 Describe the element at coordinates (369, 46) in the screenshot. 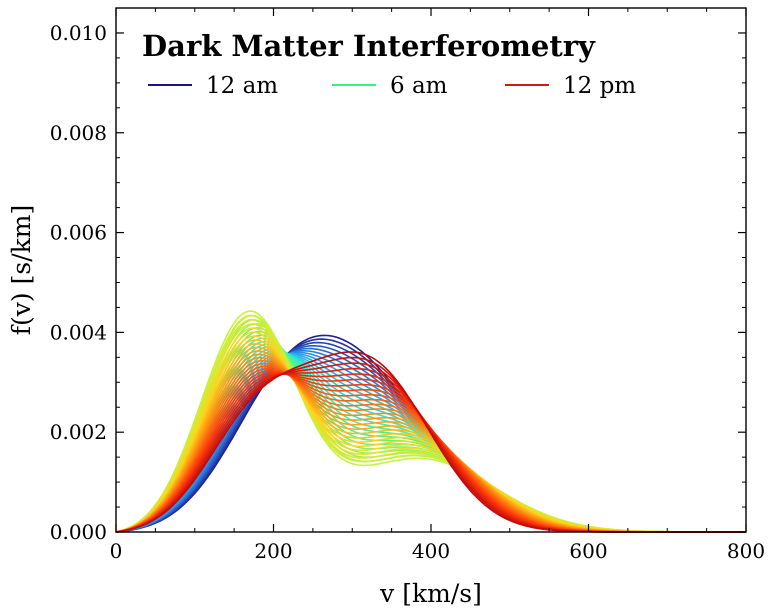

I see `chart-title: Dark Matter Interferometry` at that location.